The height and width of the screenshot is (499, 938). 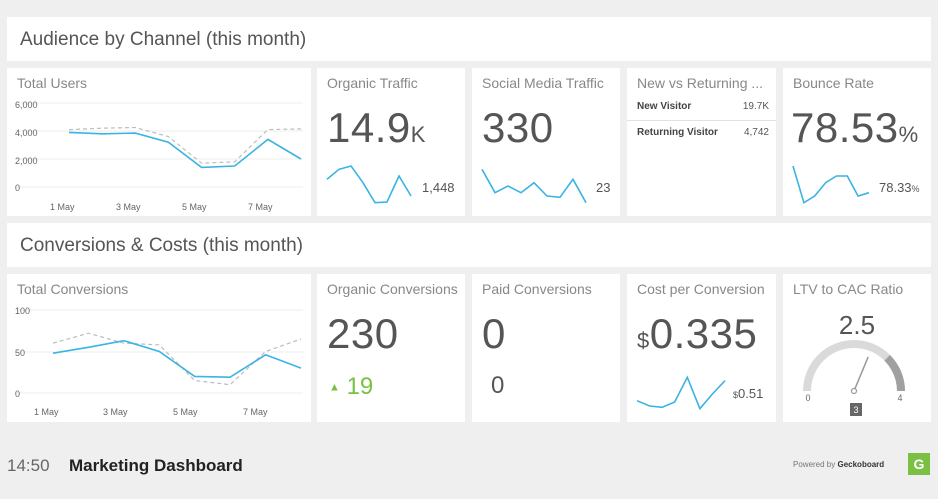 I want to click on widget-title: Total Conversions, so click(x=73, y=289).